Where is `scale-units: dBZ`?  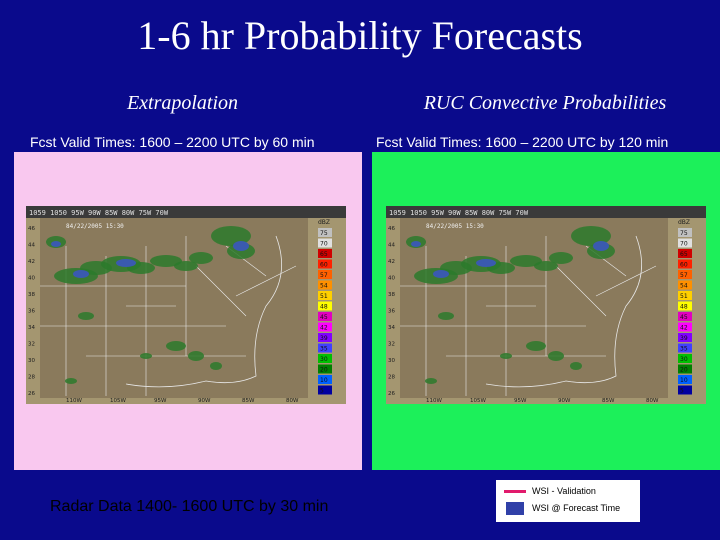
scale-units: dBZ is located at coordinates (324, 222).